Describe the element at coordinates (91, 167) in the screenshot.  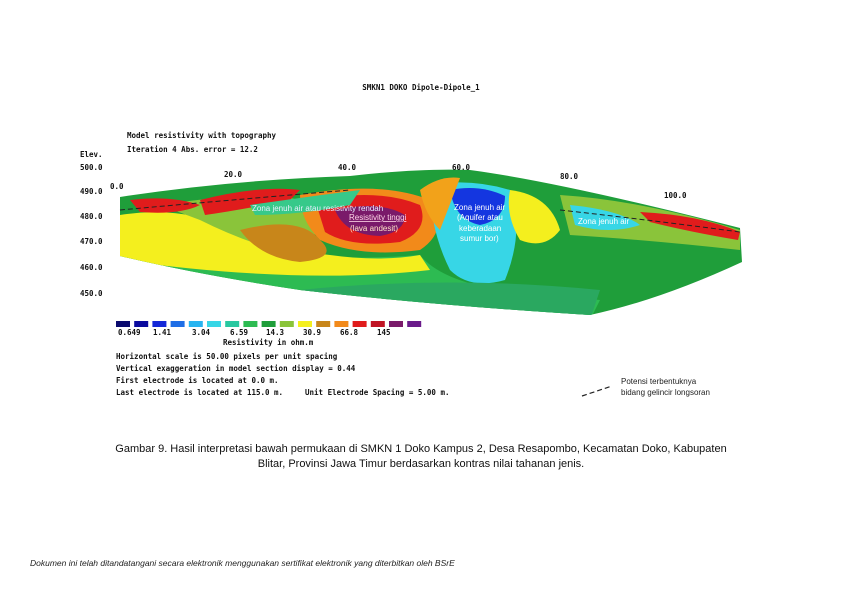
I see `elev-tick: 500.0` at that location.